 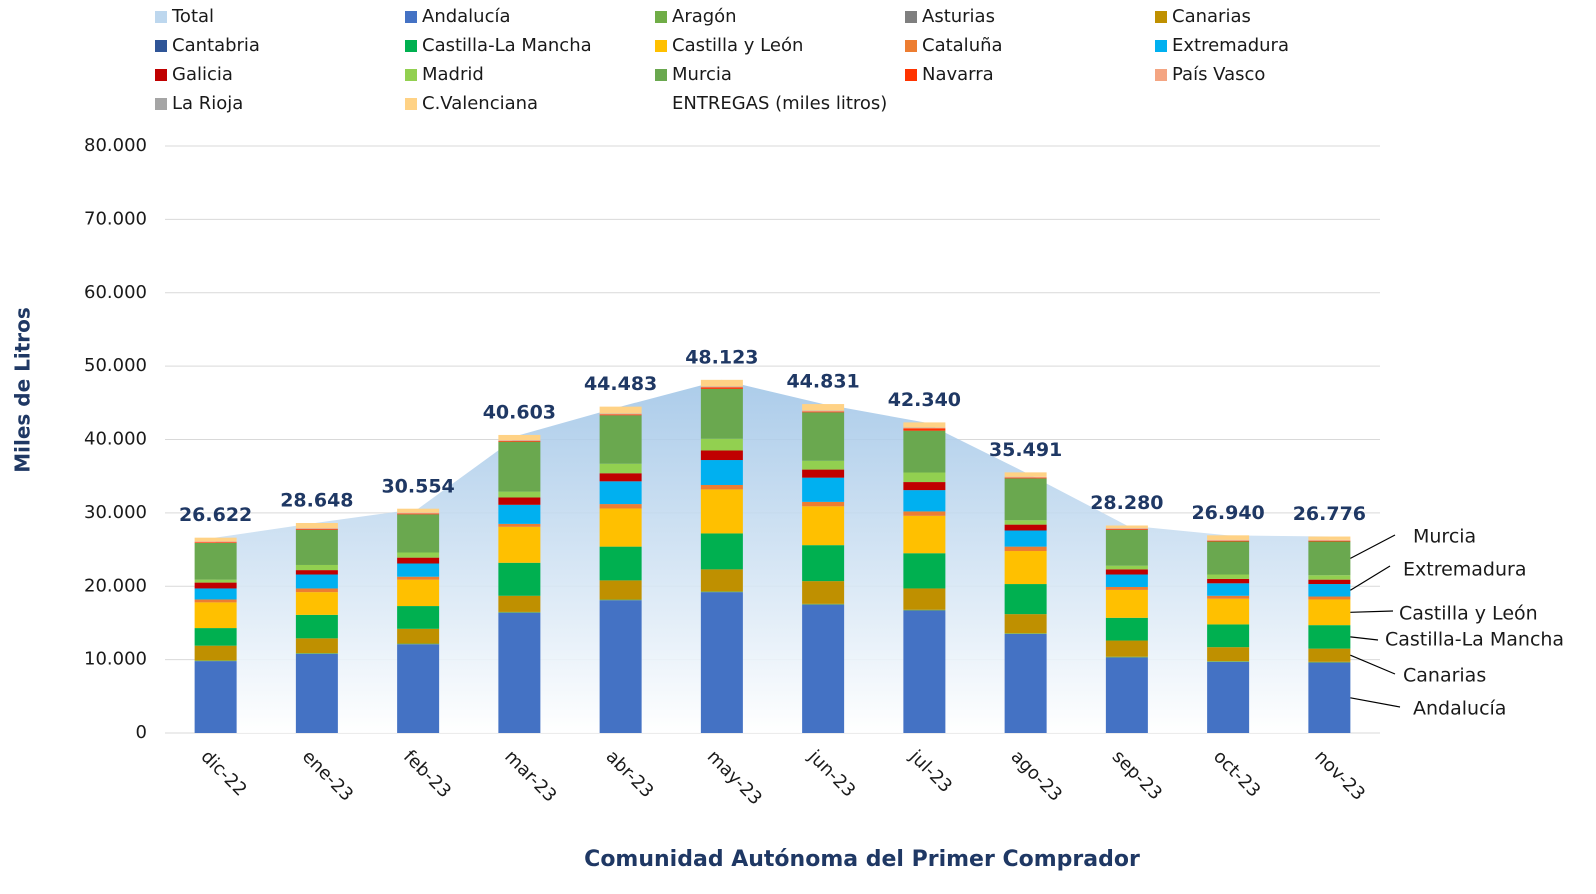 I want to click on total-label: 44.831, so click(x=822, y=382).